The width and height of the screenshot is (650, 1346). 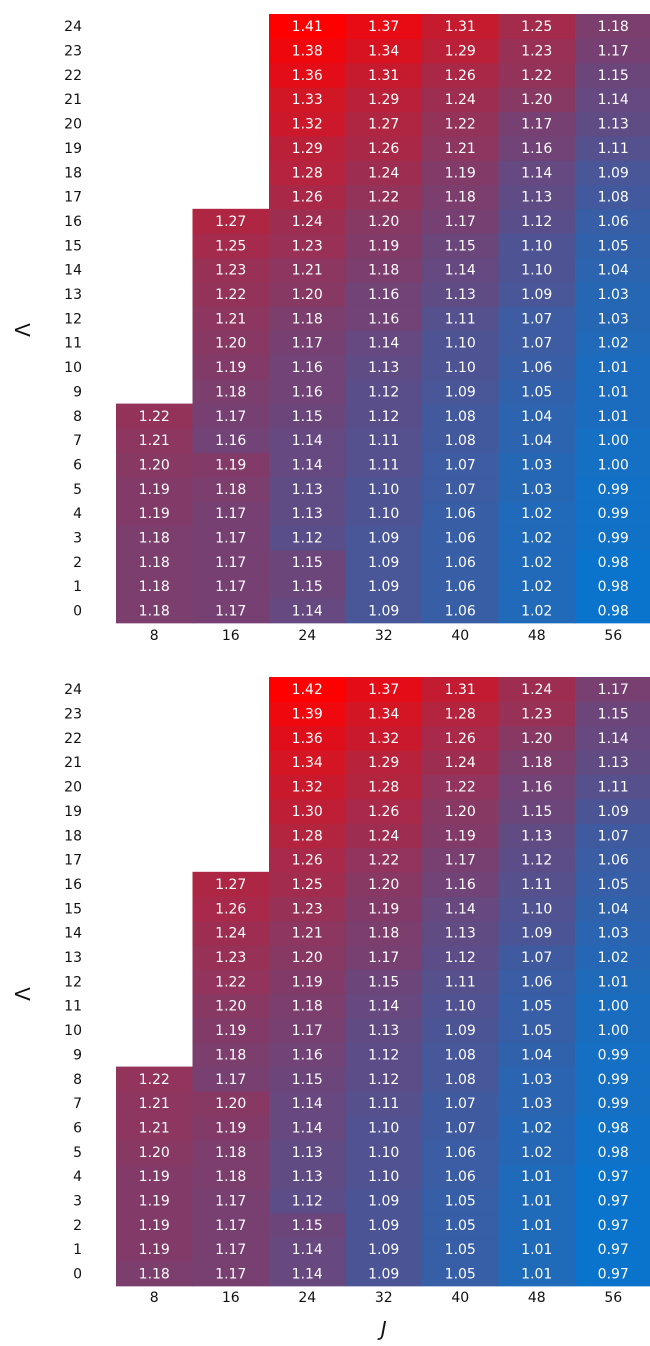 What do you see at coordinates (383, 27) in the screenshot?
I see `cell-value-label: 1.37` at bounding box center [383, 27].